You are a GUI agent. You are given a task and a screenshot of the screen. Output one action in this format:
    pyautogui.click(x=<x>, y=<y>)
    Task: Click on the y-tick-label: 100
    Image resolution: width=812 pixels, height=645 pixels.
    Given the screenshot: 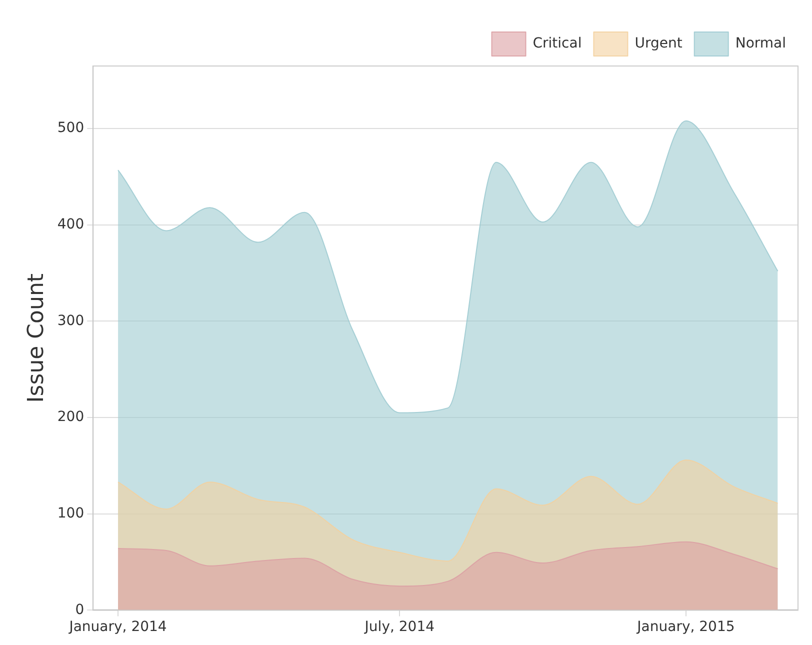 What is the action you would take?
    pyautogui.click(x=70, y=514)
    